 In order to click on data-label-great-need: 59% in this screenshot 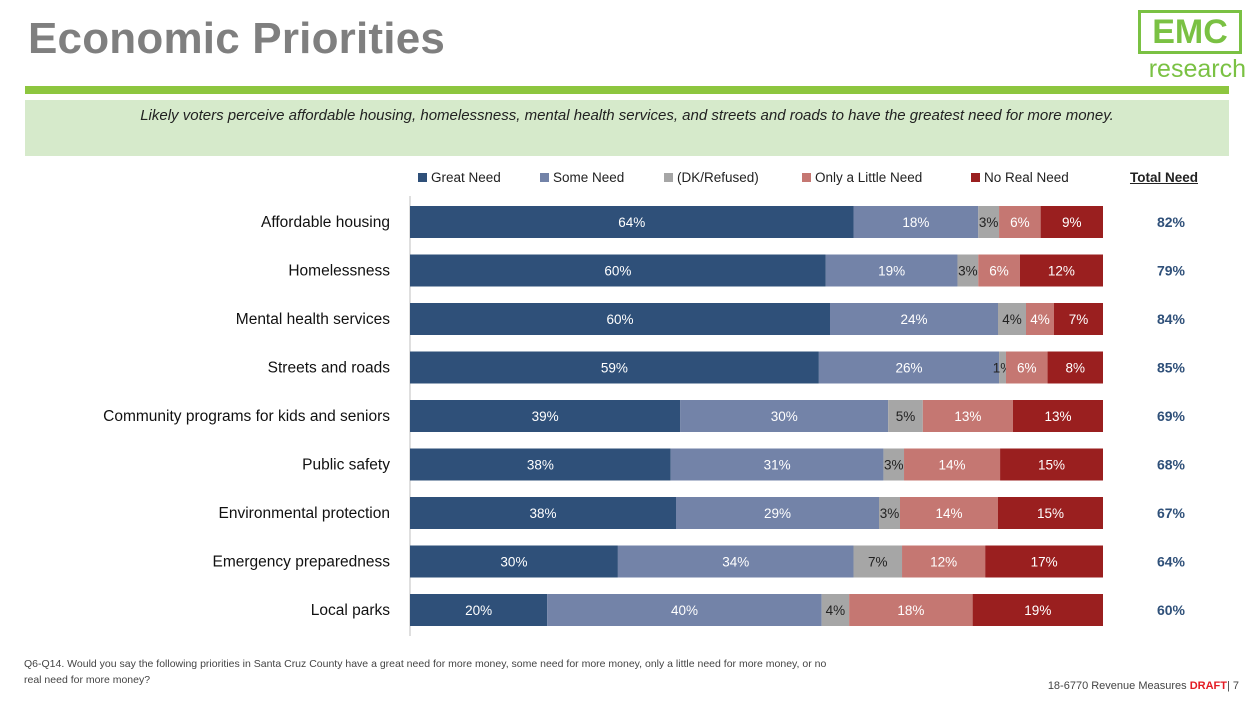, I will do `click(614, 368)`.